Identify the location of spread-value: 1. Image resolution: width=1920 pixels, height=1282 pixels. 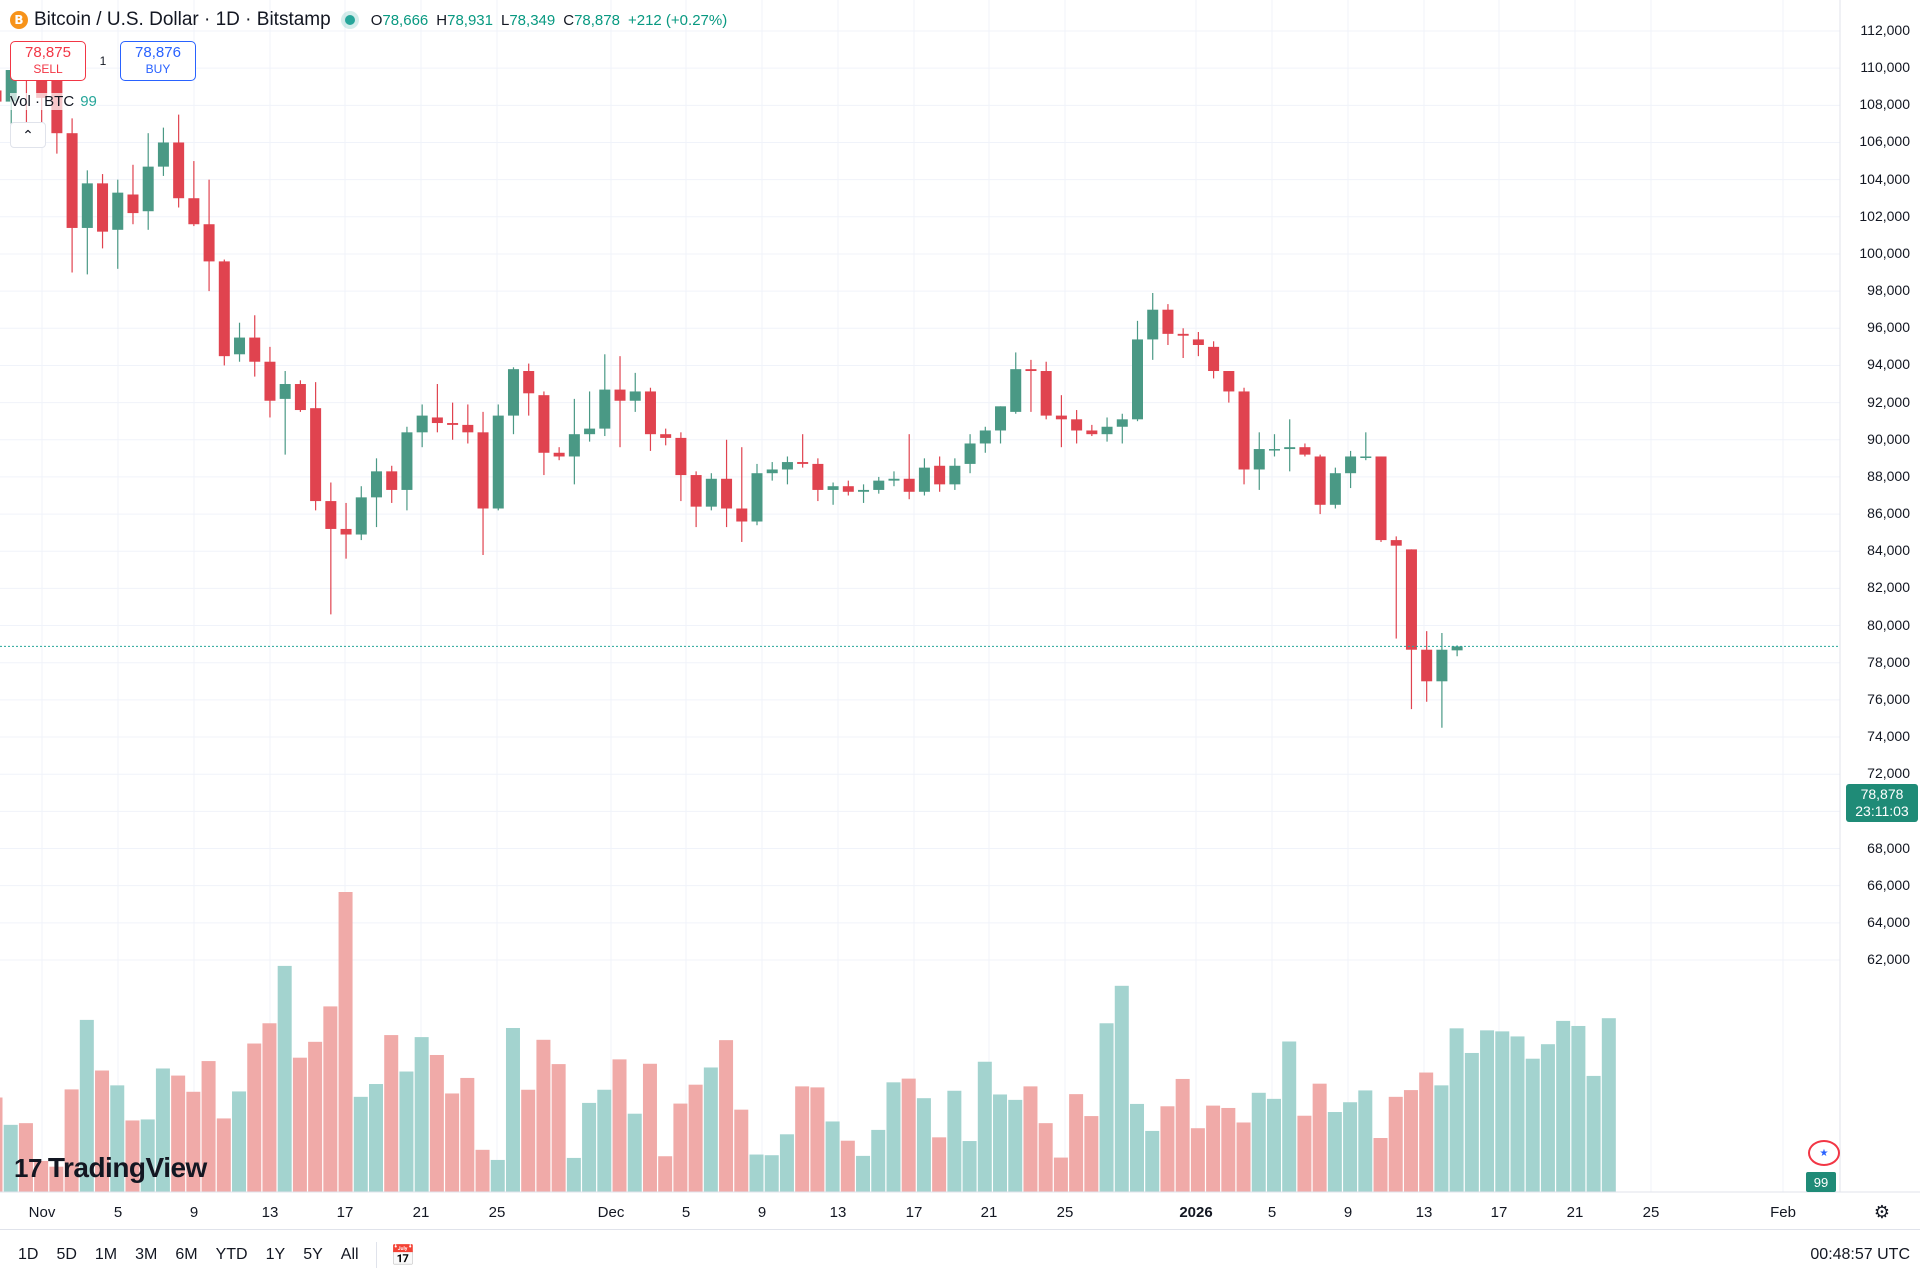
(103, 61).